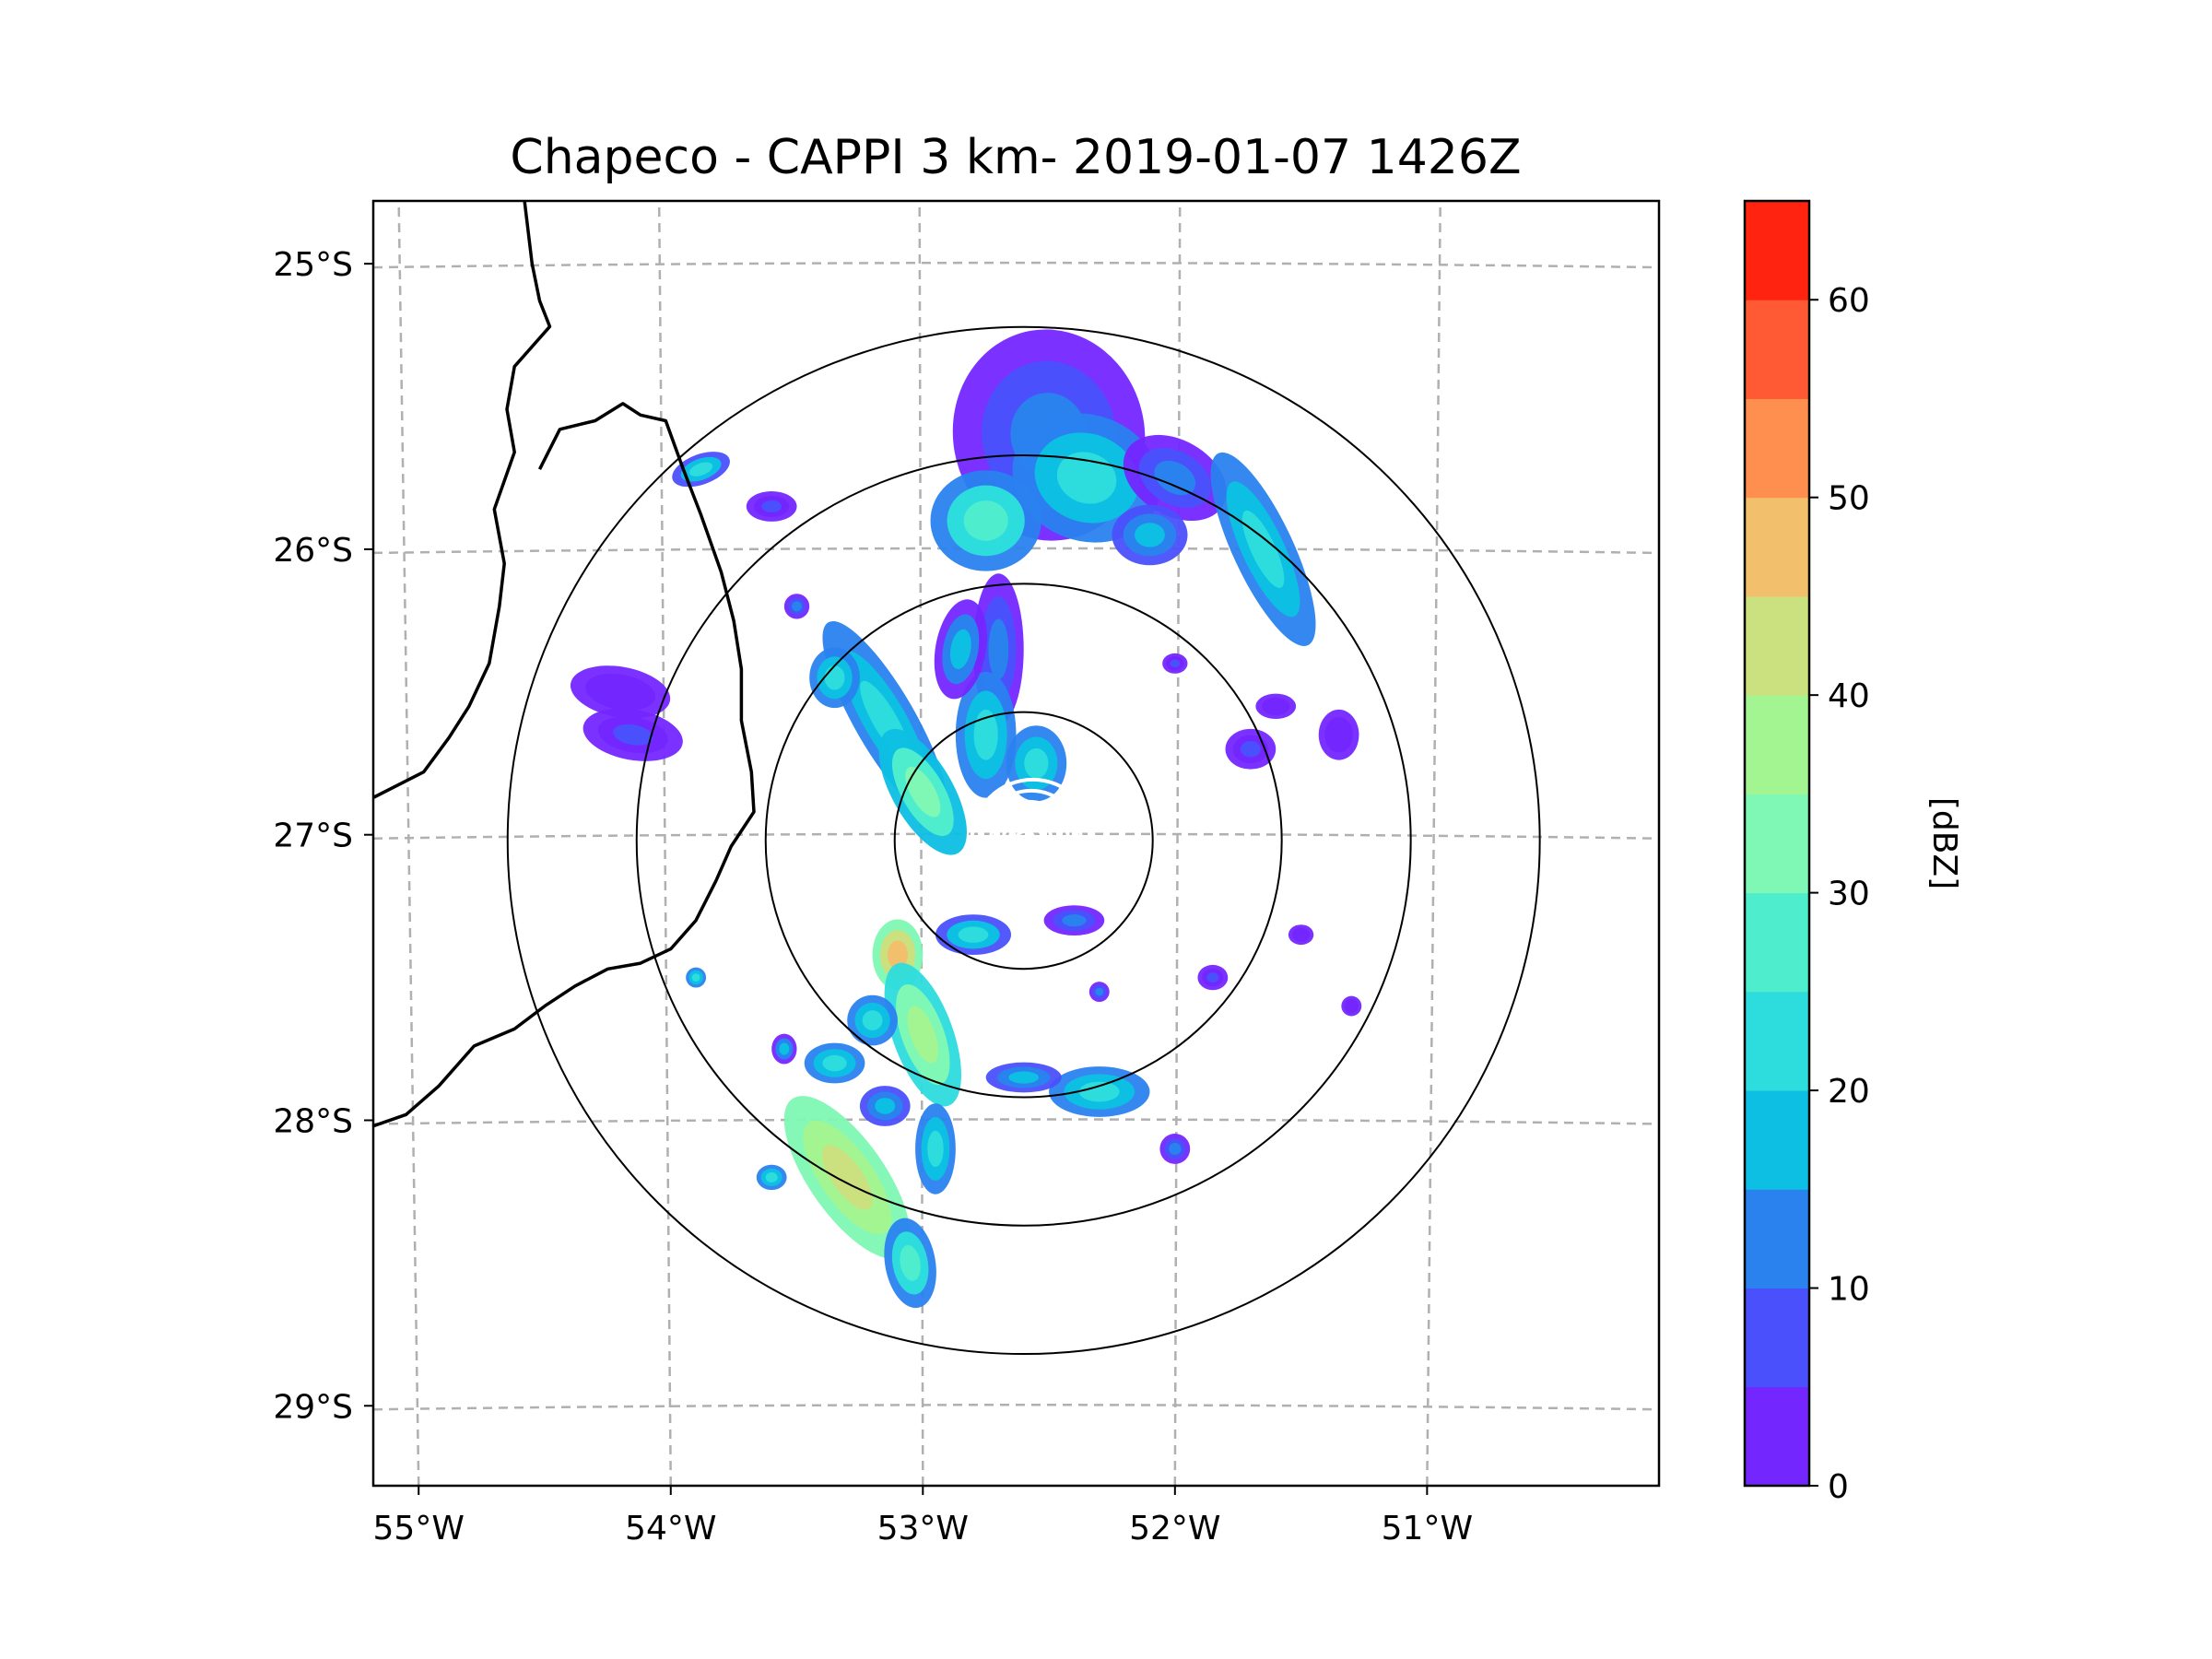 This screenshot has width=2212, height=1659. I want to click on colorbar-tick-label: 10, so click(1849, 1290).